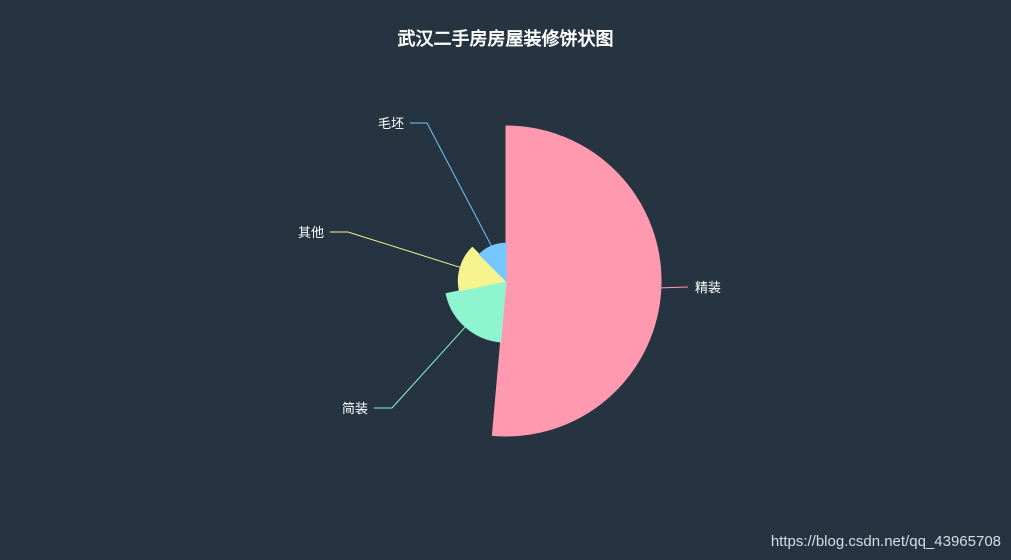  Describe the element at coordinates (355, 409) in the screenshot. I see `slice-label-1: 简装` at that location.